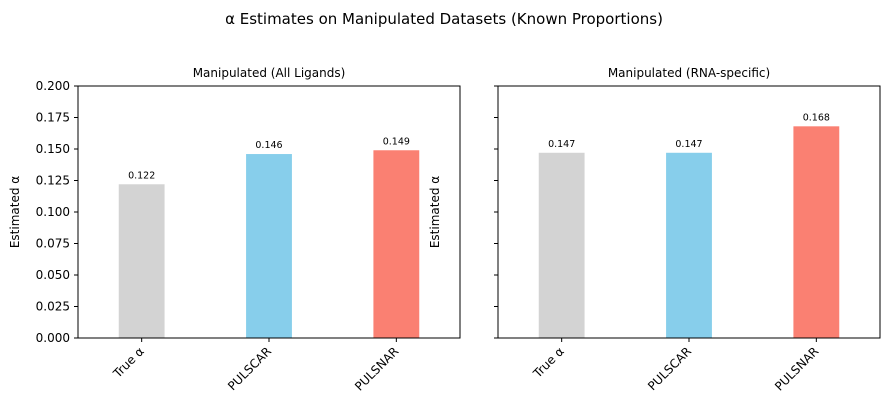  I want to click on bar-value-label: 0.122, so click(141, 175).